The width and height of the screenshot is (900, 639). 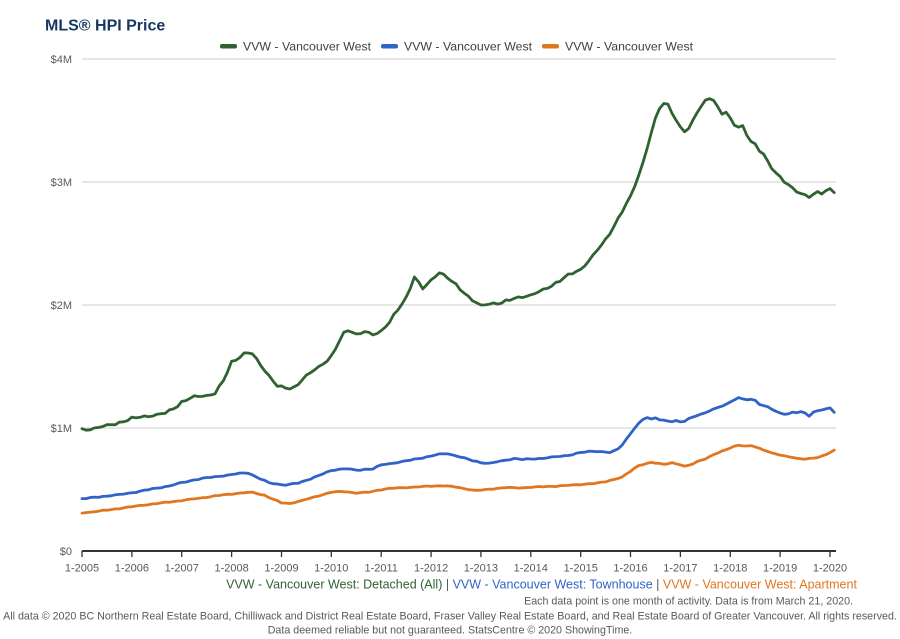 What do you see at coordinates (61, 60) in the screenshot?
I see `svg-text: $4M` at bounding box center [61, 60].